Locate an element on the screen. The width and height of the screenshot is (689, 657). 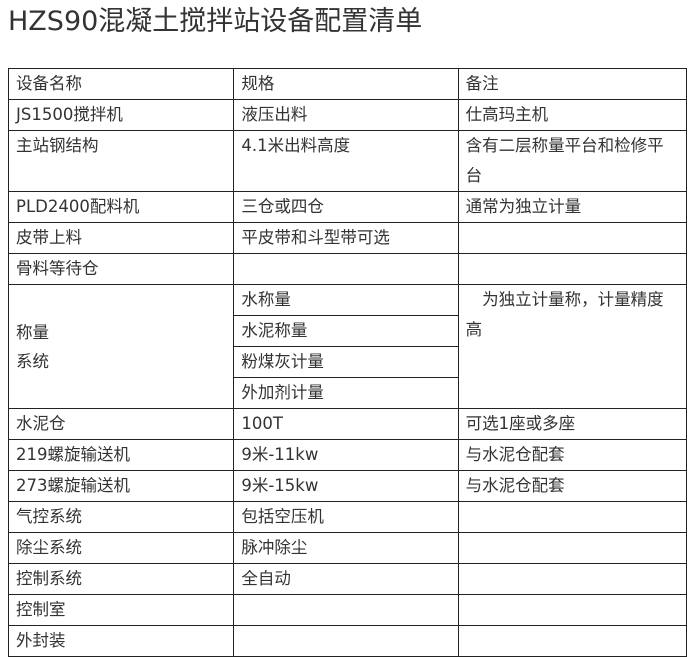
table-cell: 含有二层称量平台和检修平台 is located at coordinates (572, 161).